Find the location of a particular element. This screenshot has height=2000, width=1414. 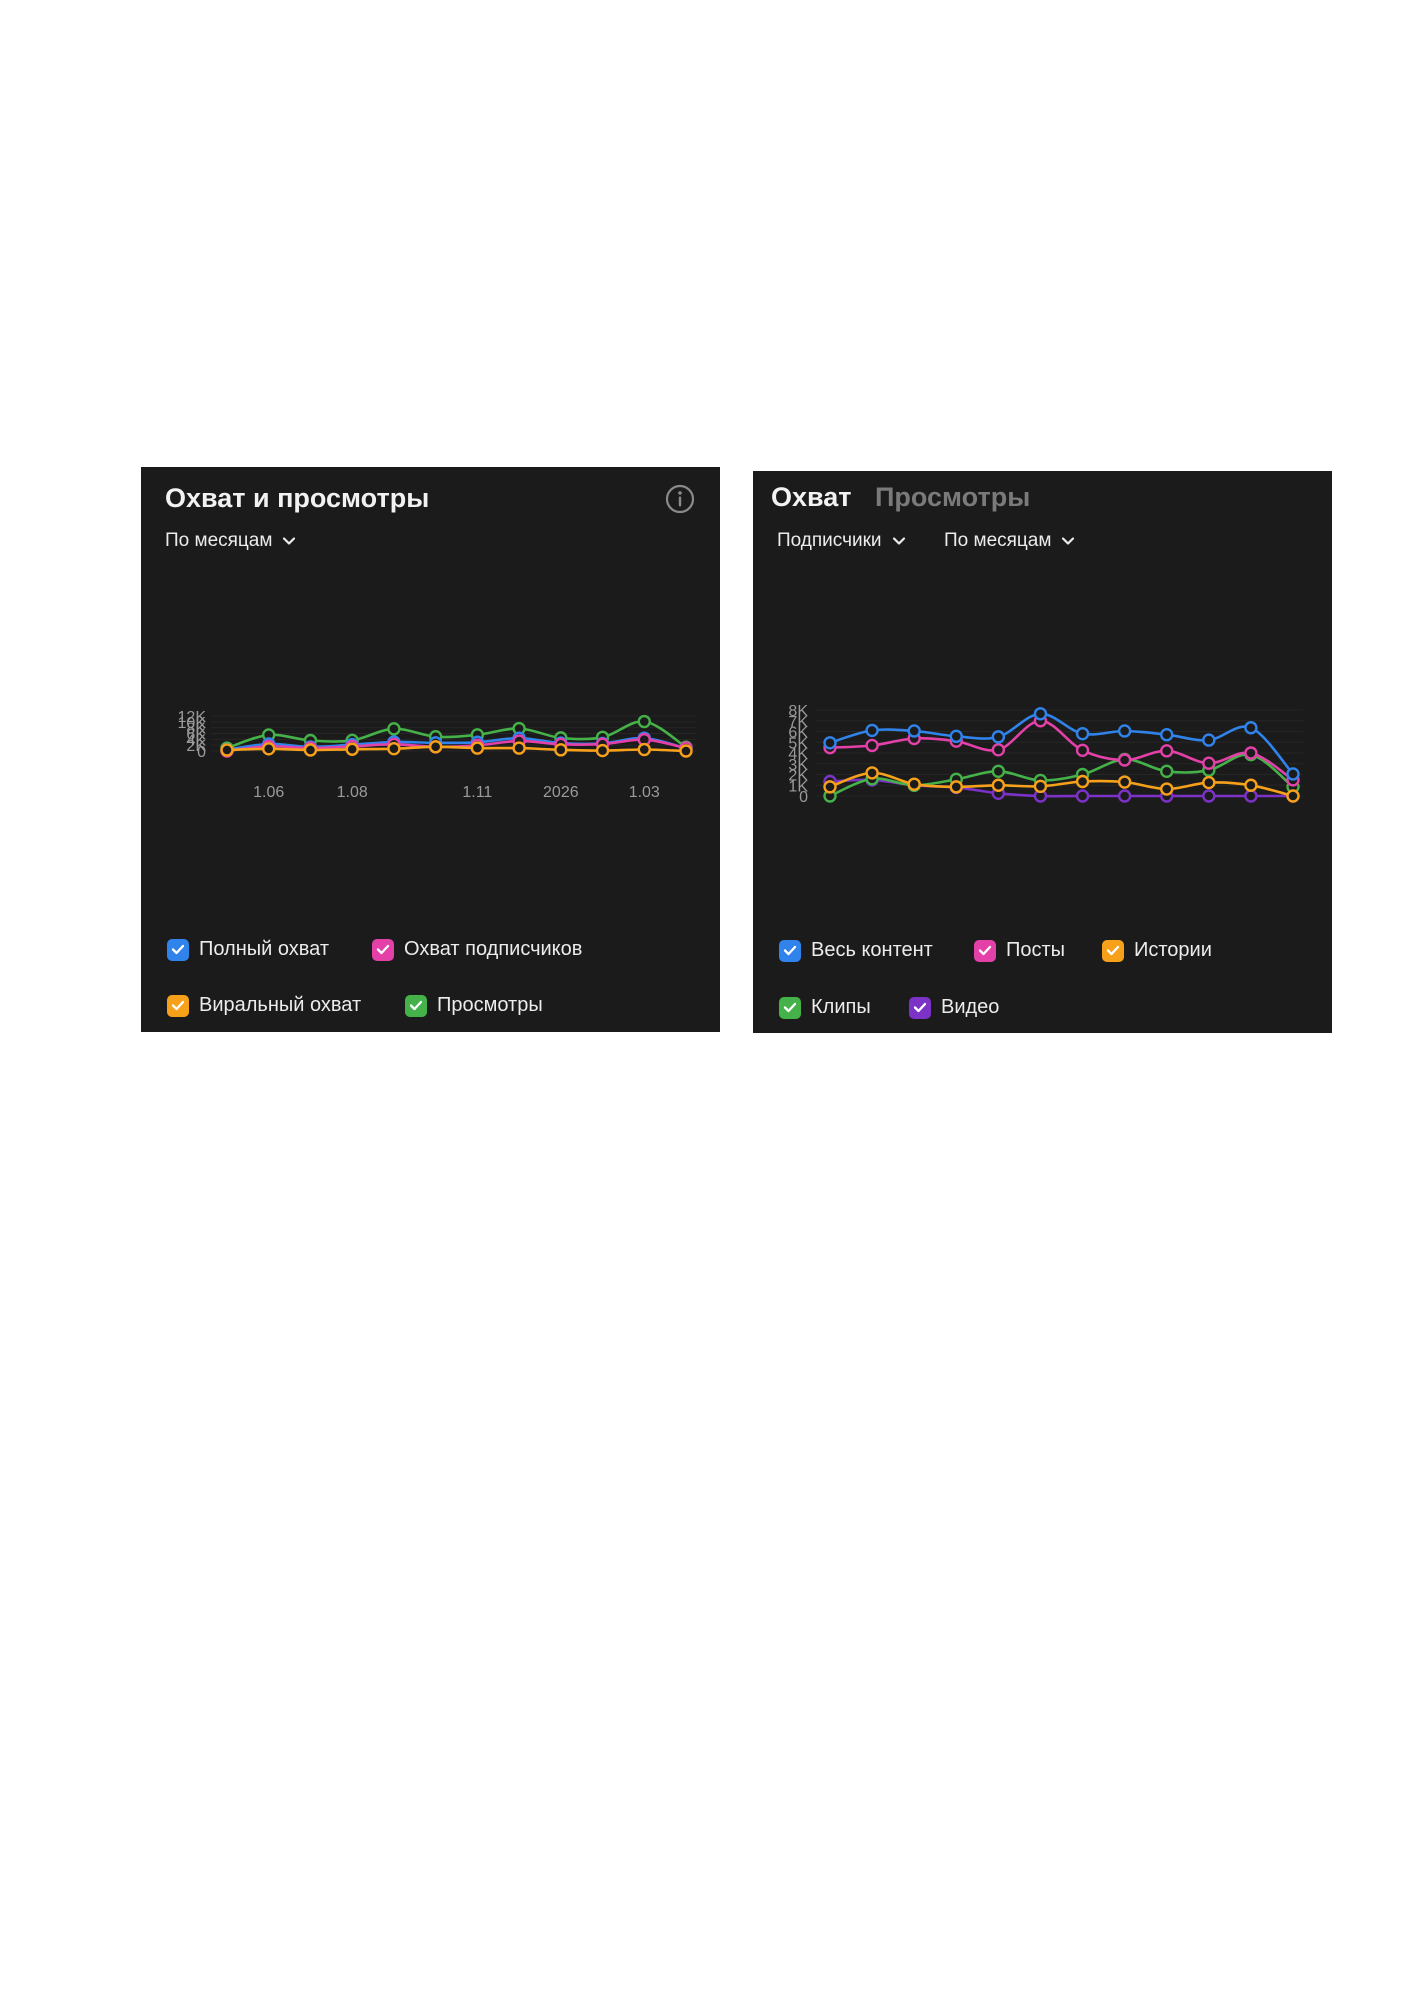

legend-item-views: Просмотры is located at coordinates (474, 1005).